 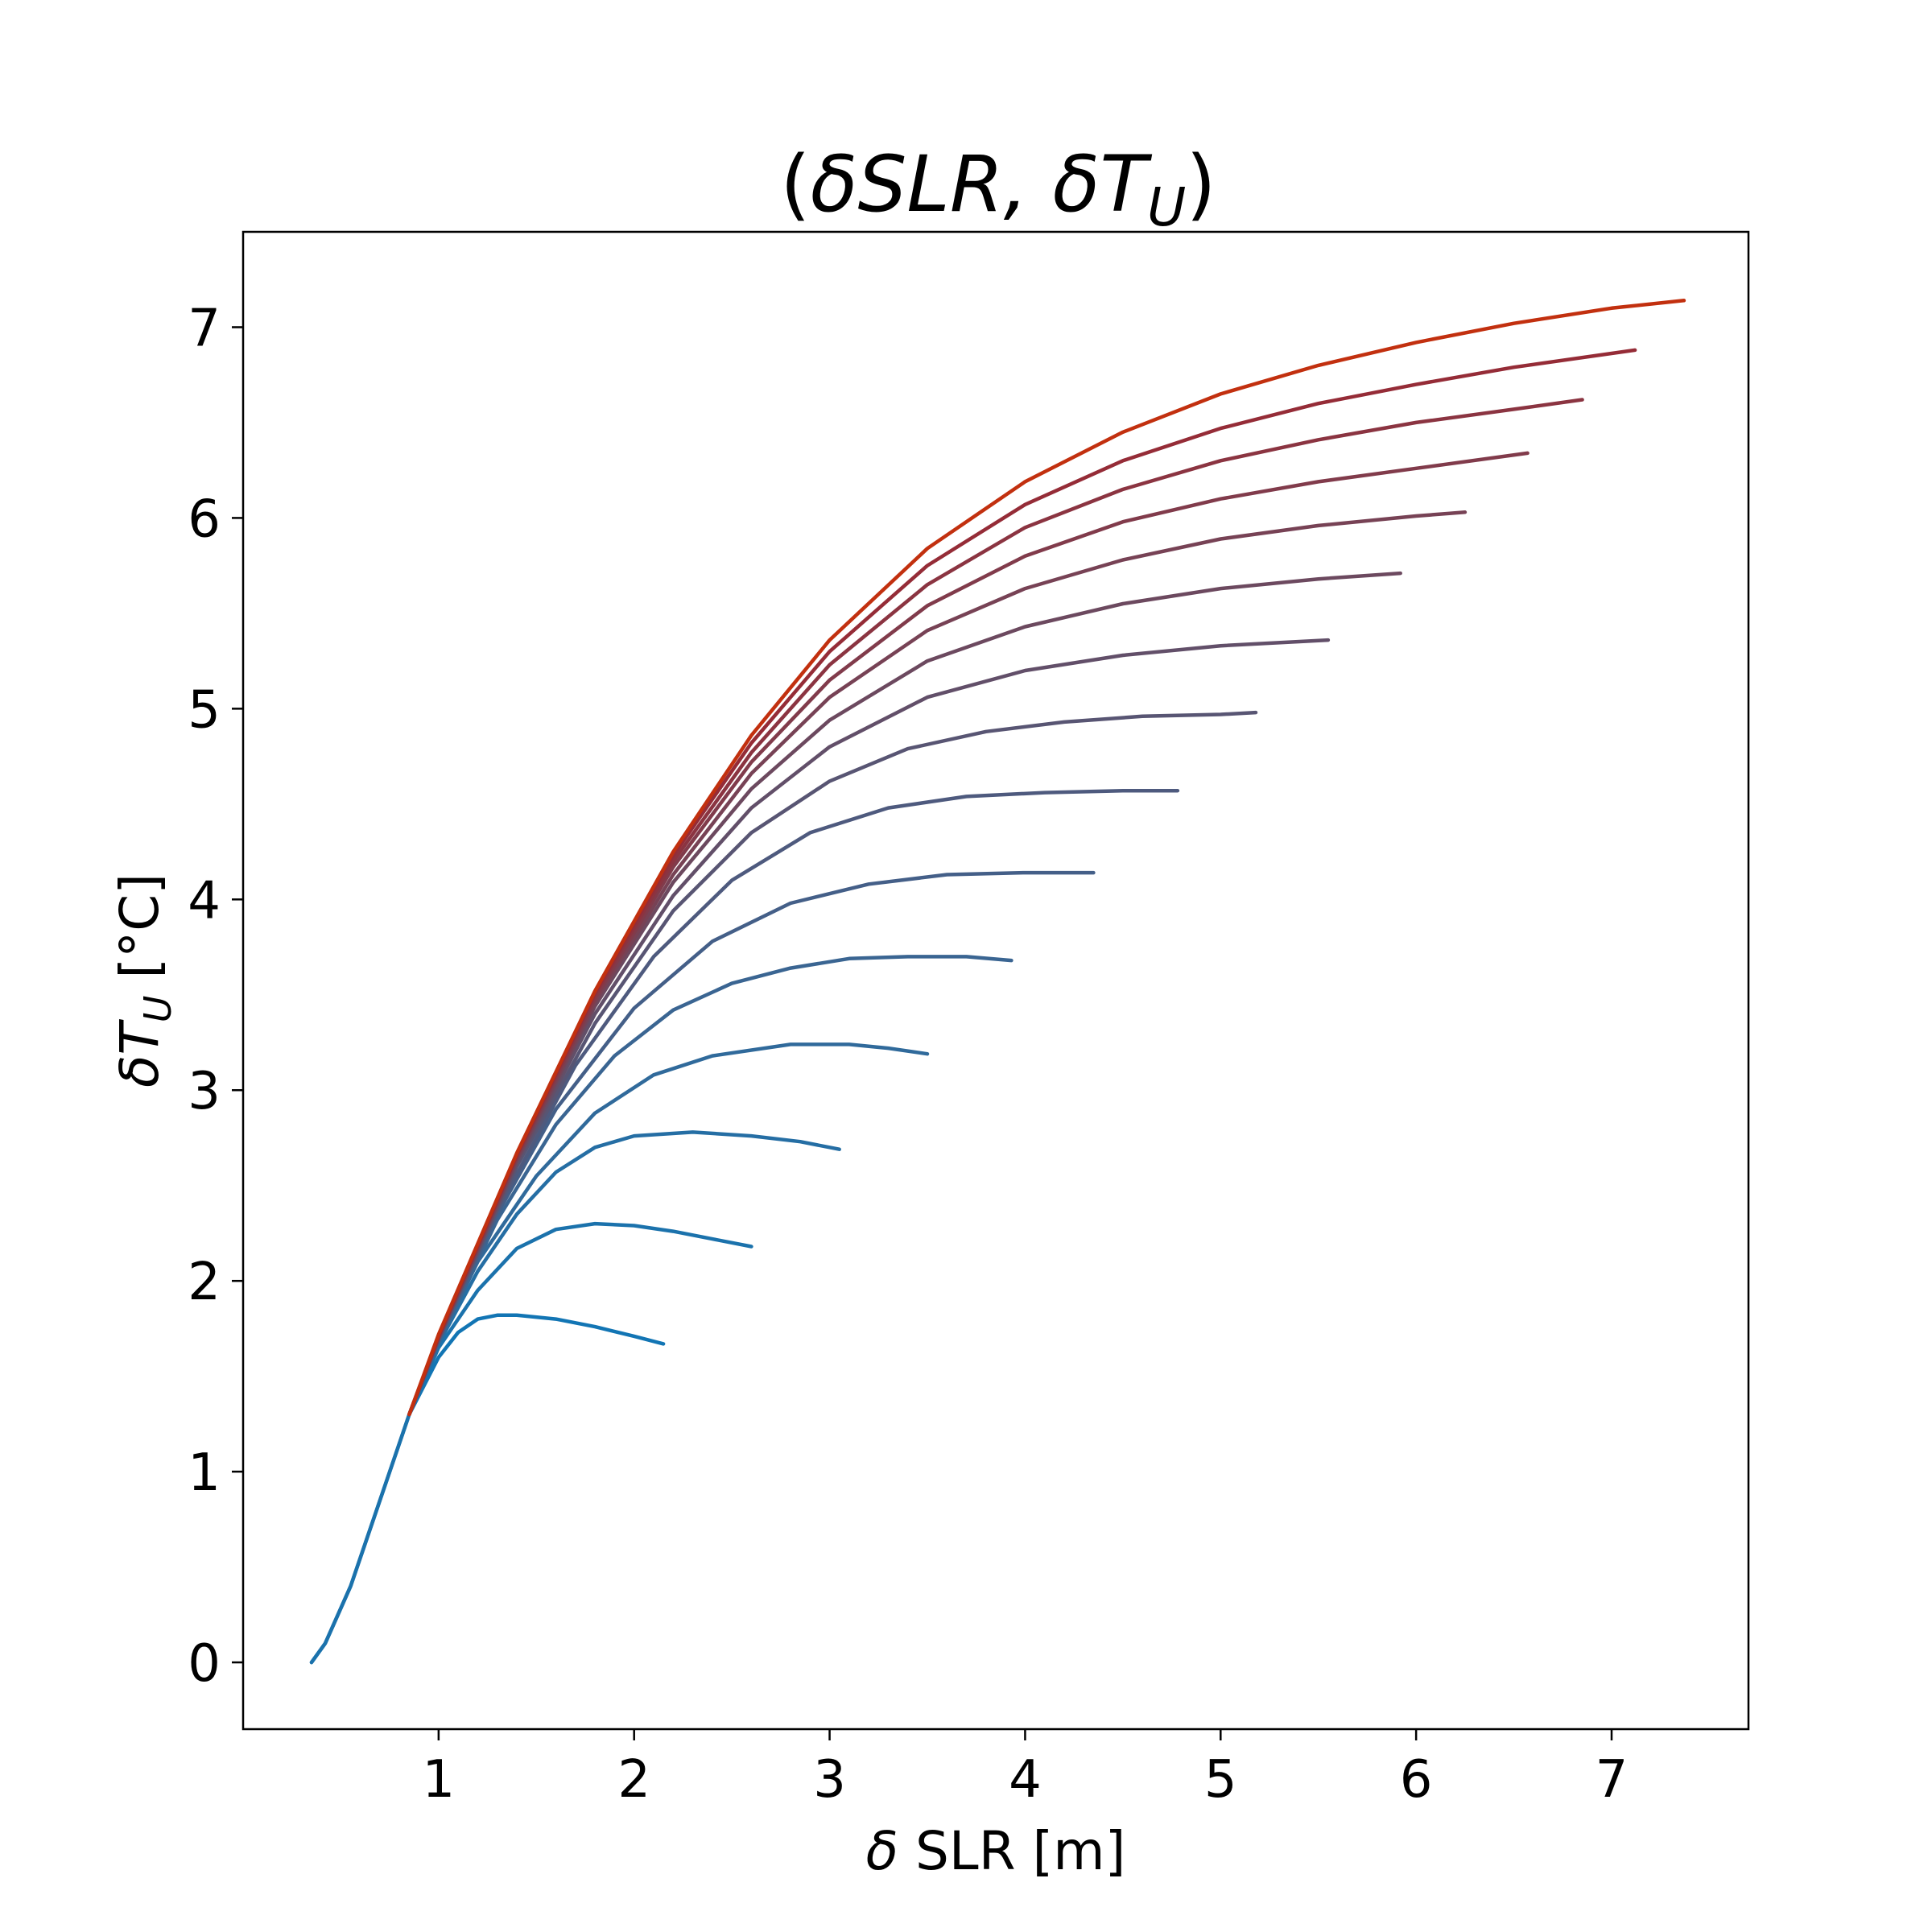 I want to click on y-axis: 0 1 2 3 4 5 6 7, so click(x=215, y=996).